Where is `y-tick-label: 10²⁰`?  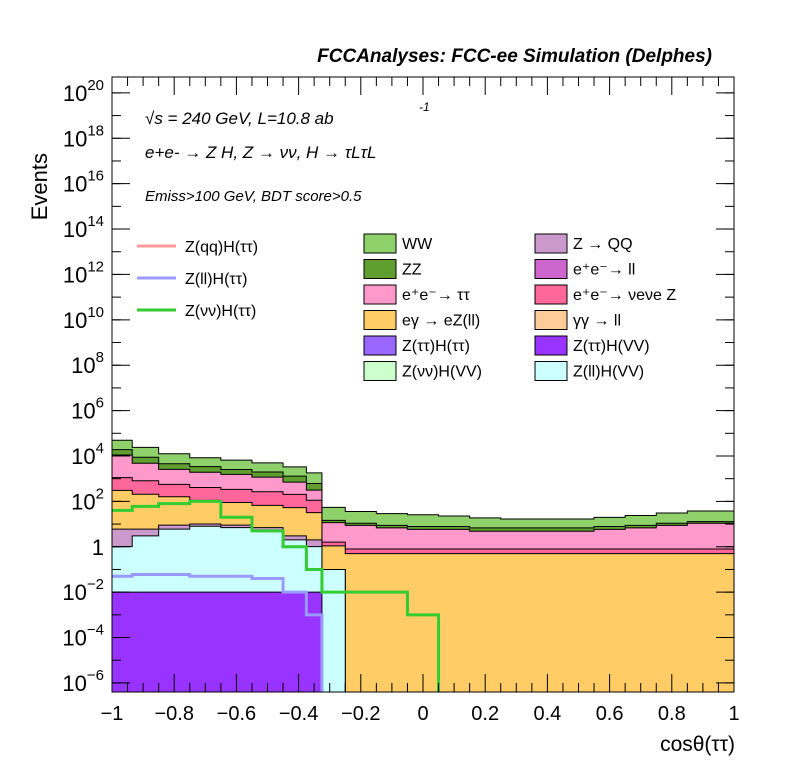
y-tick-label: 10²⁰ is located at coordinates (83, 91).